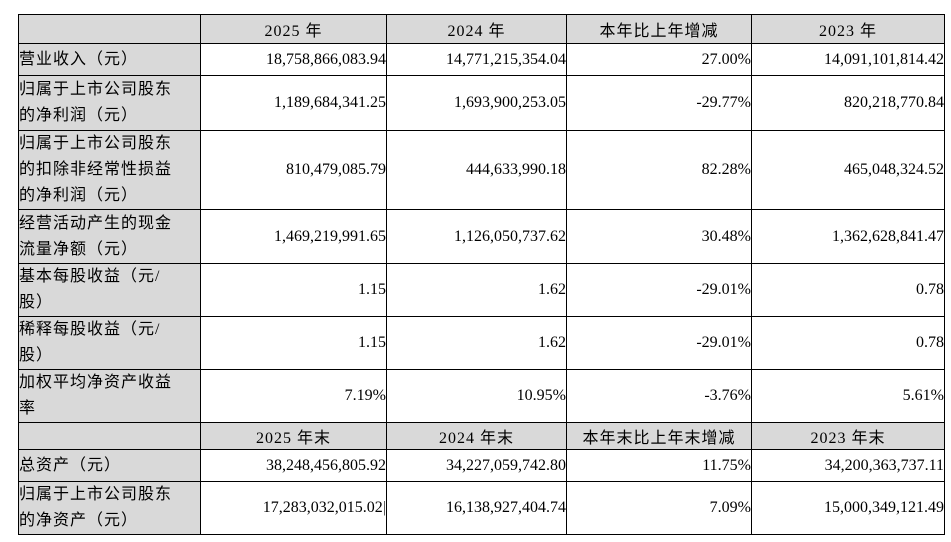 The image size is (951, 542). What do you see at coordinates (293, 465) in the screenshot?
I see `cell-2025: 38,248,456,805.92` at bounding box center [293, 465].